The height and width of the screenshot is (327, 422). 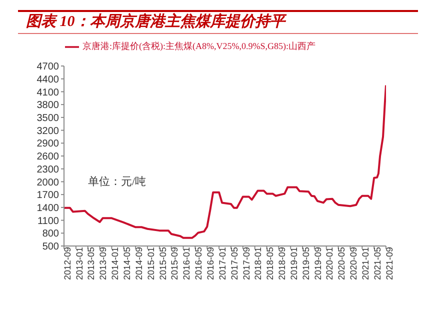 I want to click on x-tick-label: 2013-09, so click(x=103, y=263).